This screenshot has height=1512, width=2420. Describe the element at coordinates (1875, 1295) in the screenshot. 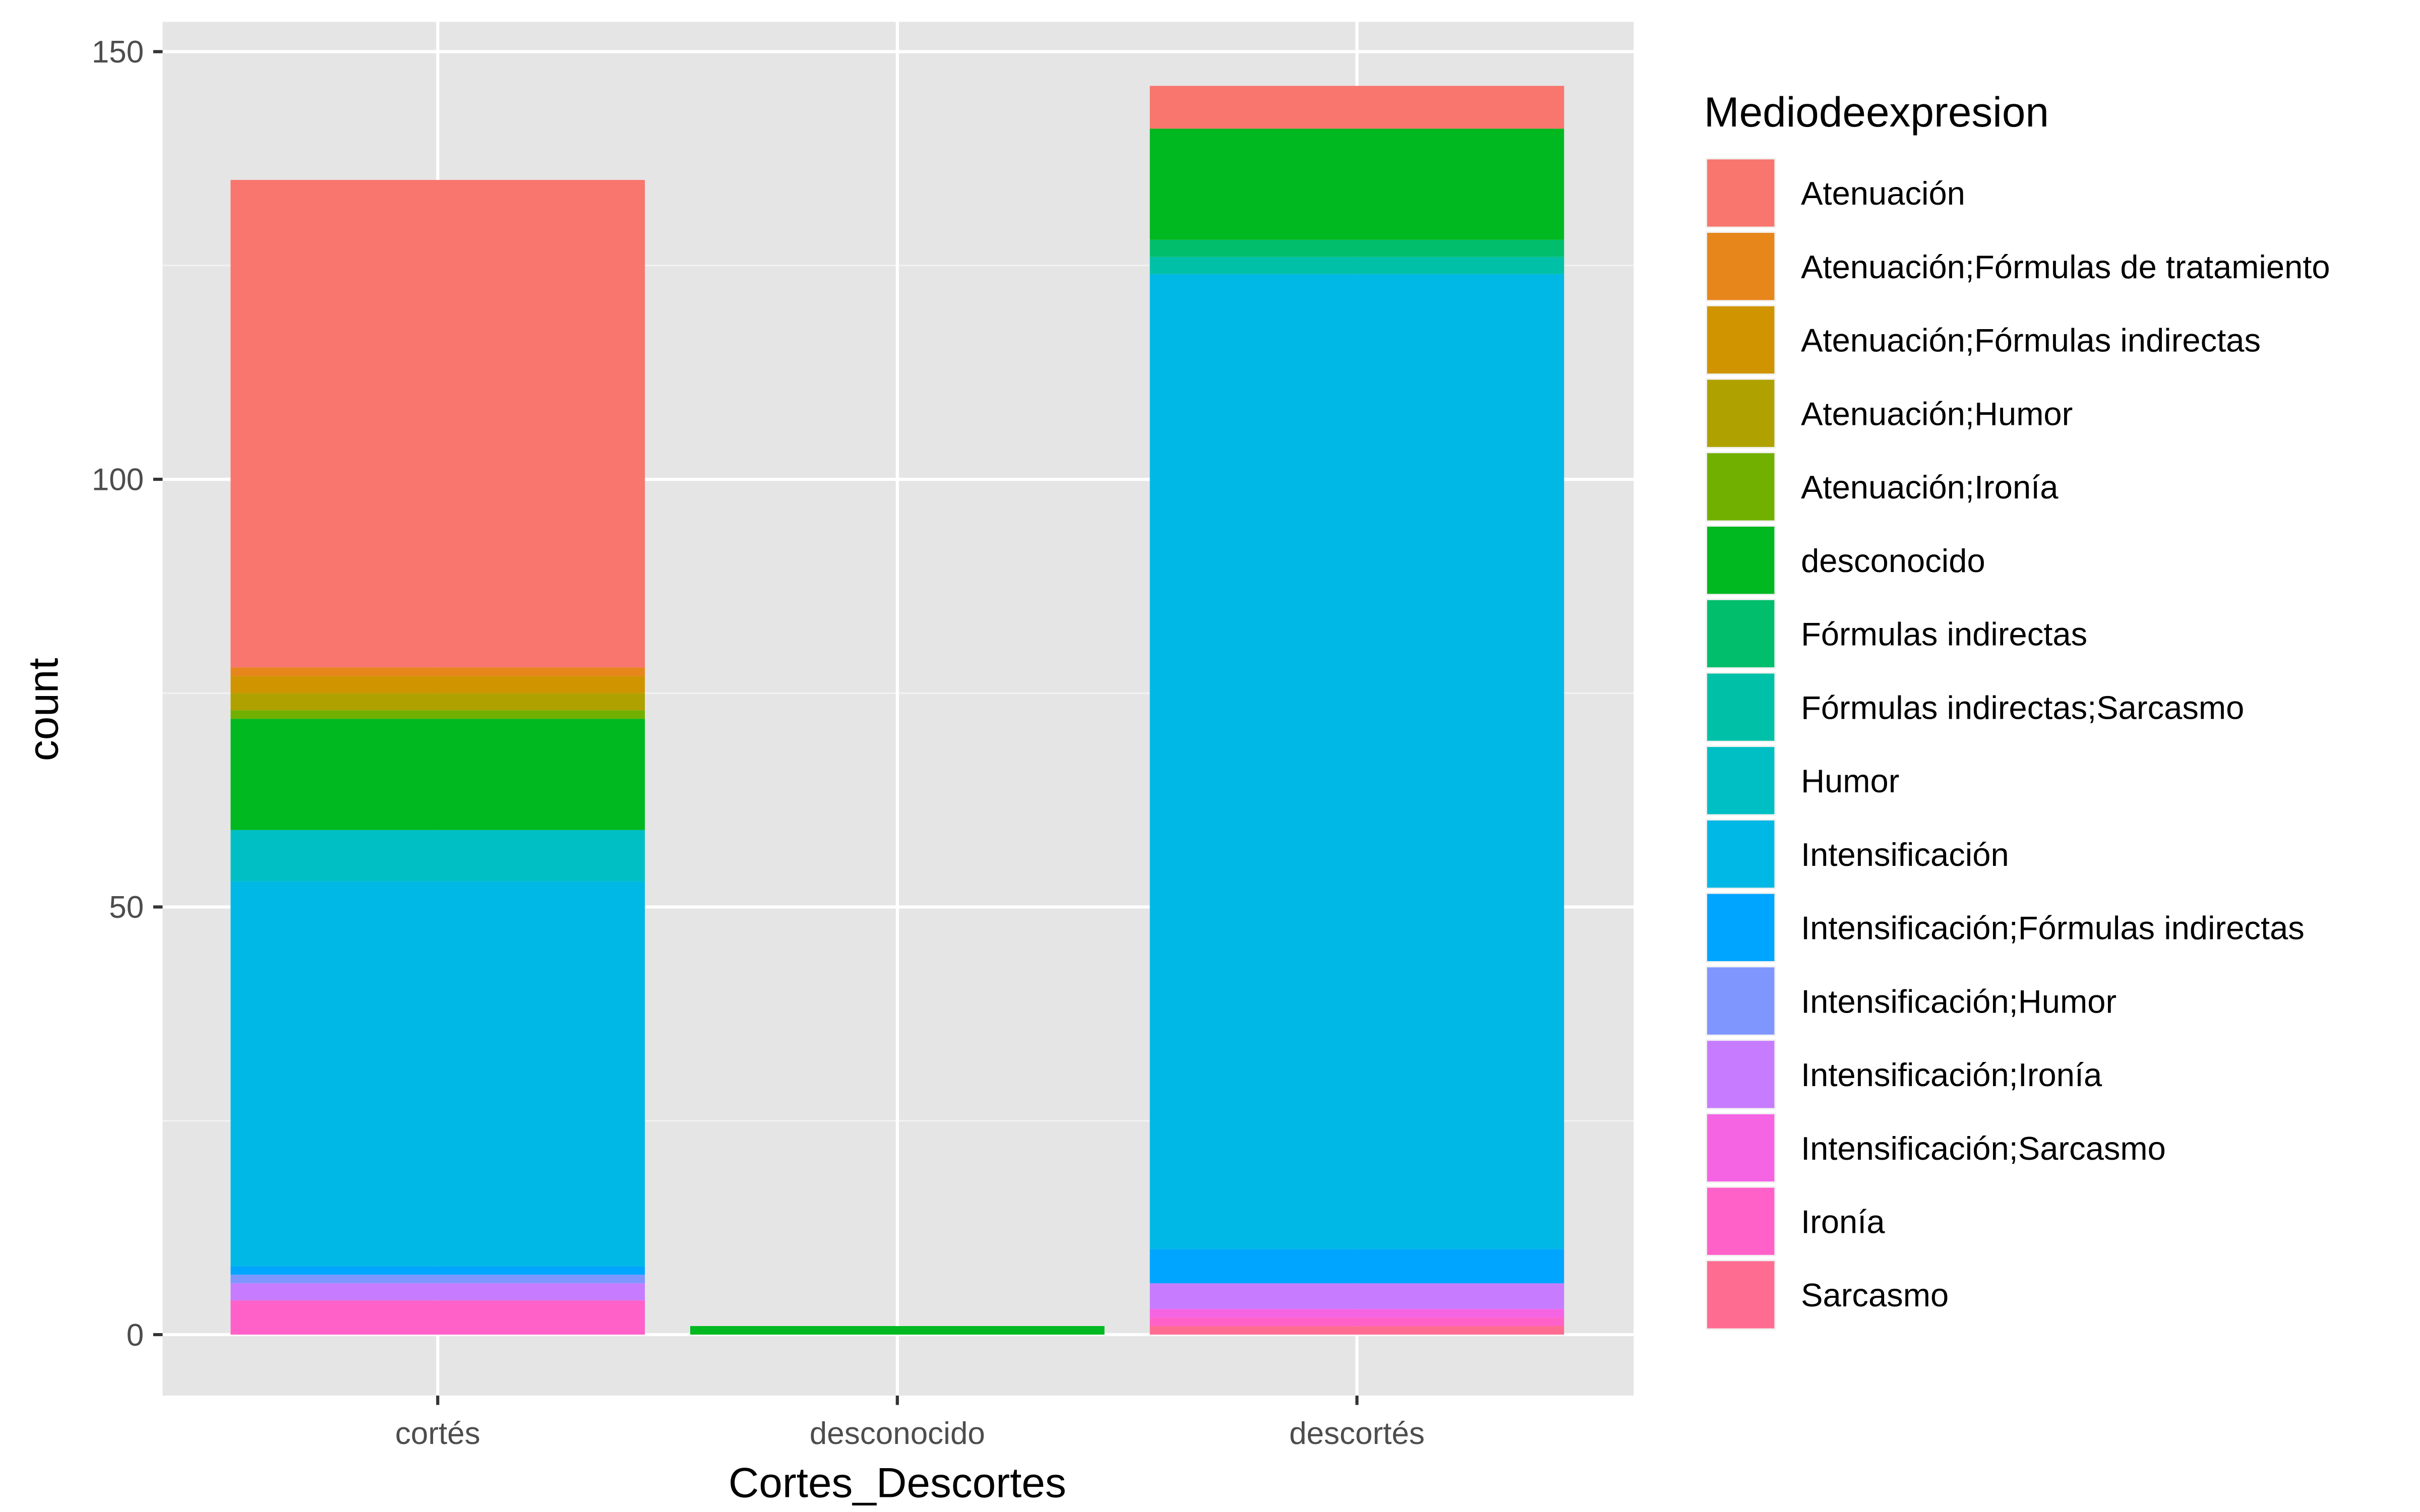

I see `legend-label: Sarcasmo` at that location.